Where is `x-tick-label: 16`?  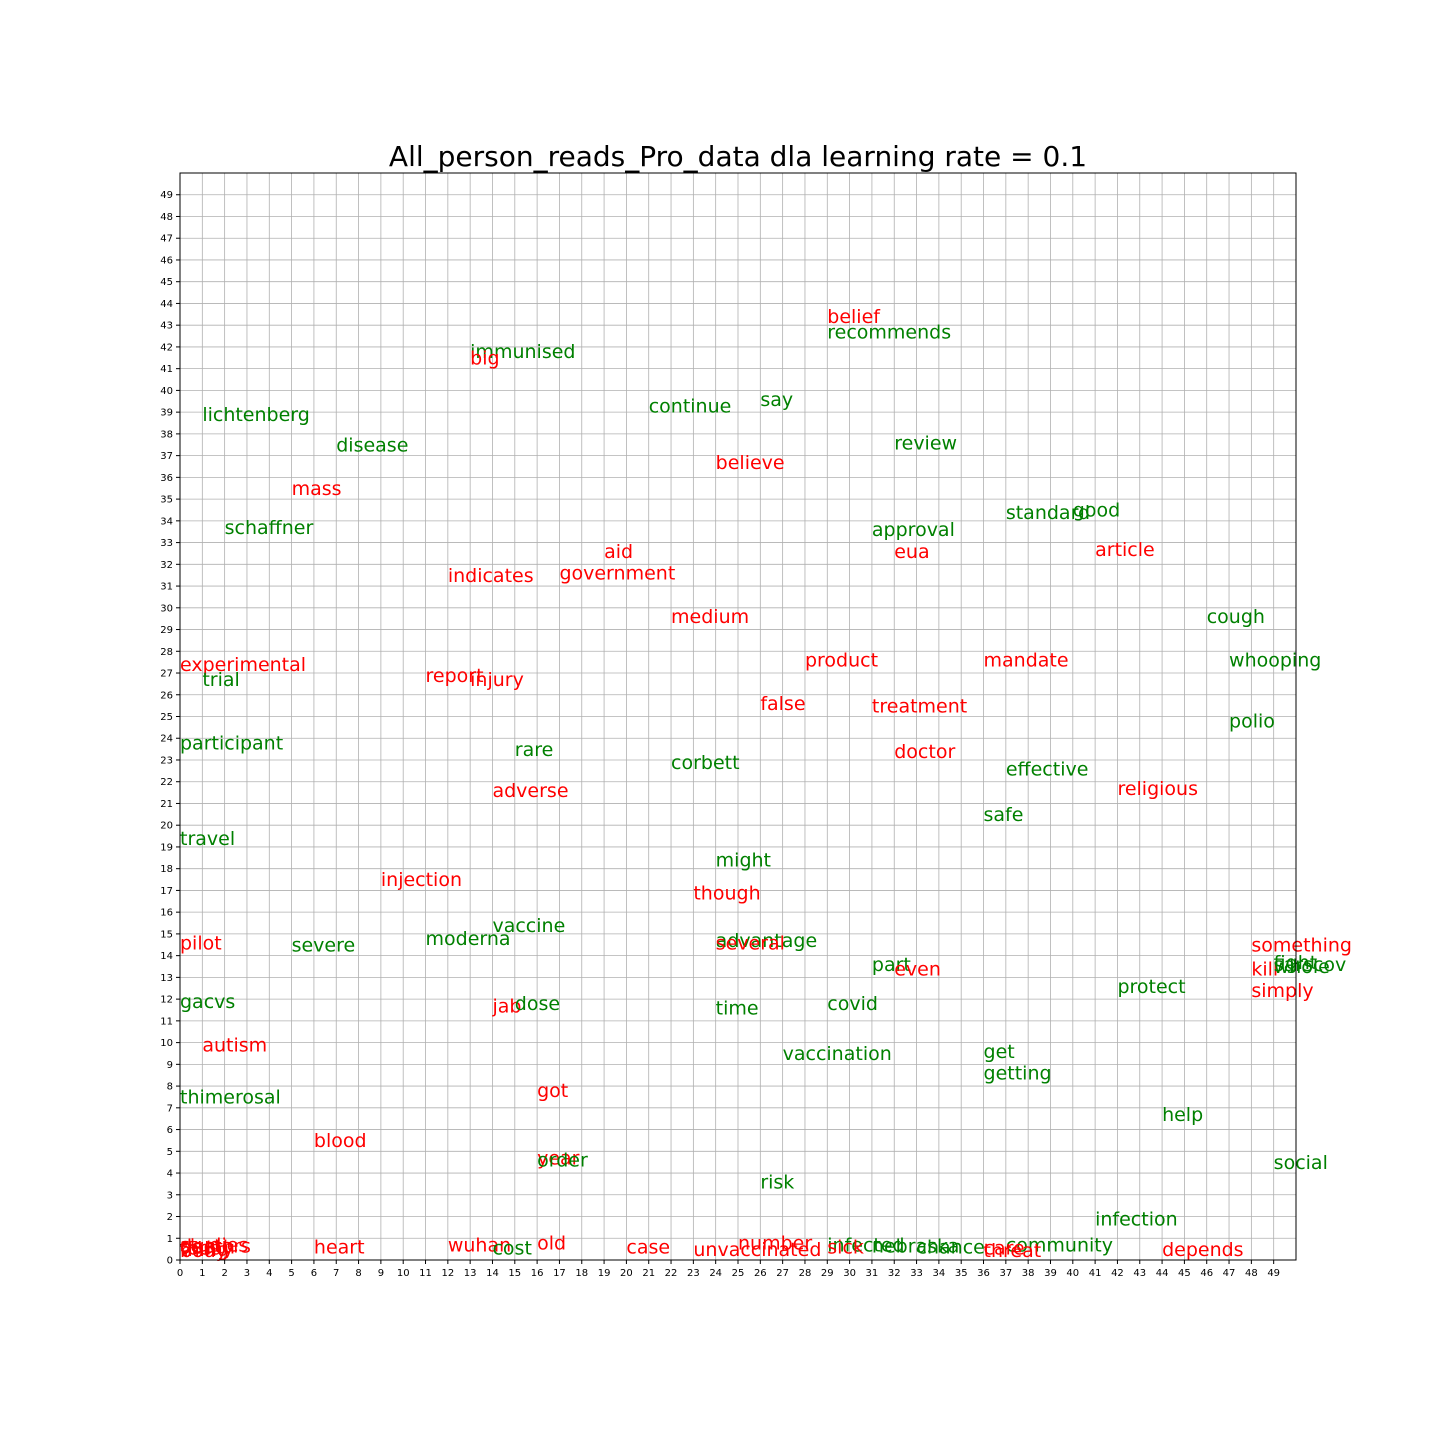 x-tick-label: 16 is located at coordinates (537, 1273).